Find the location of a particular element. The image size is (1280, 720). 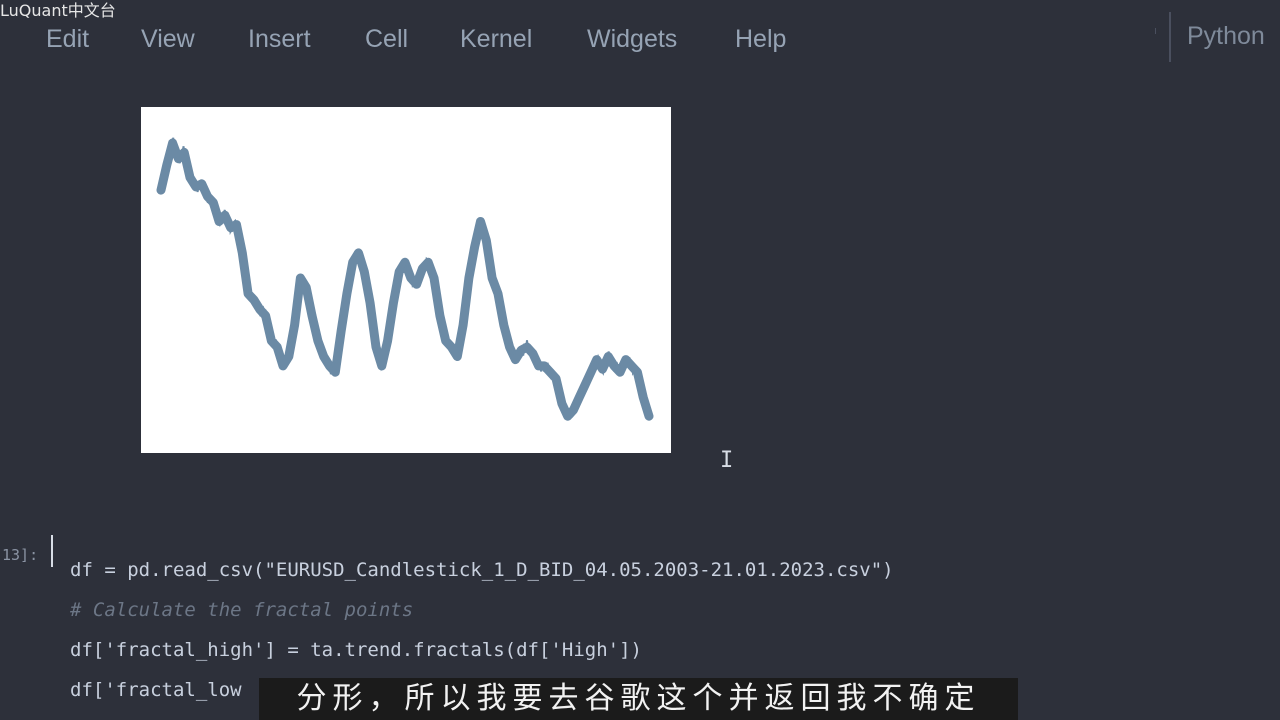

menu-edit: Edit is located at coordinates (68, 39).